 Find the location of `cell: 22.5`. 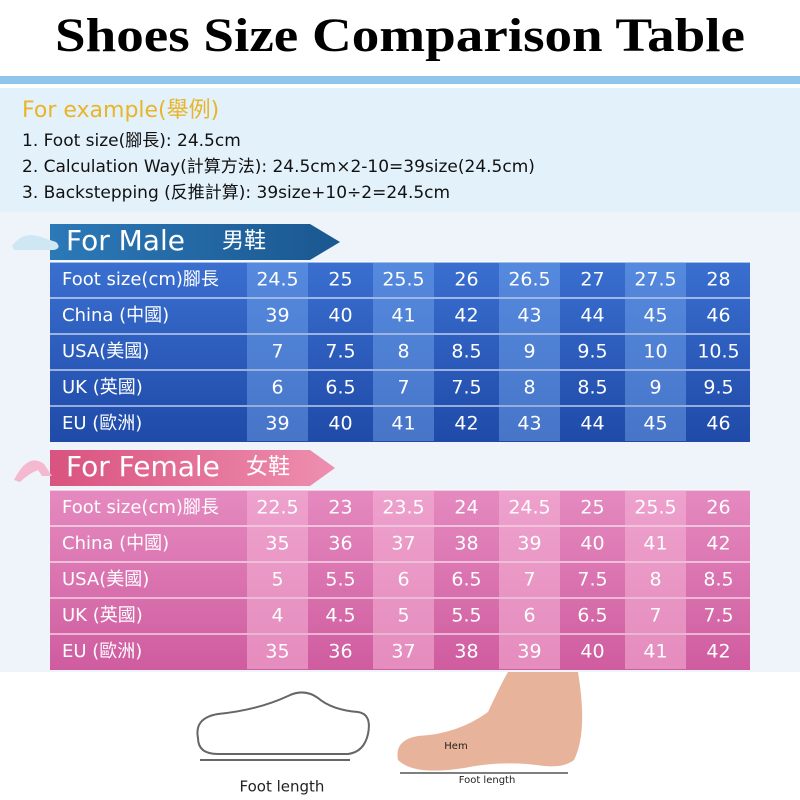

cell: 22.5 is located at coordinates (277, 508).